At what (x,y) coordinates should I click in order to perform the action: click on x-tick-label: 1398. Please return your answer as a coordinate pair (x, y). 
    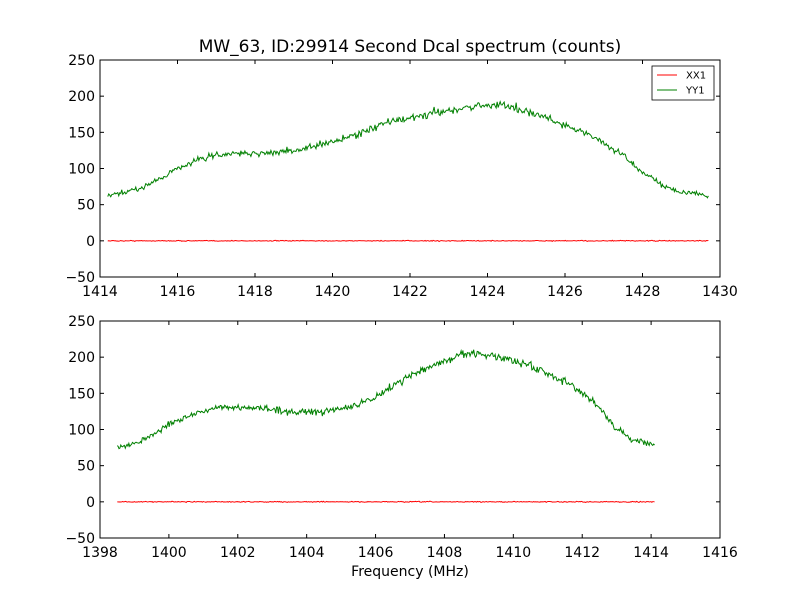
    Looking at the image, I should click on (100, 553).